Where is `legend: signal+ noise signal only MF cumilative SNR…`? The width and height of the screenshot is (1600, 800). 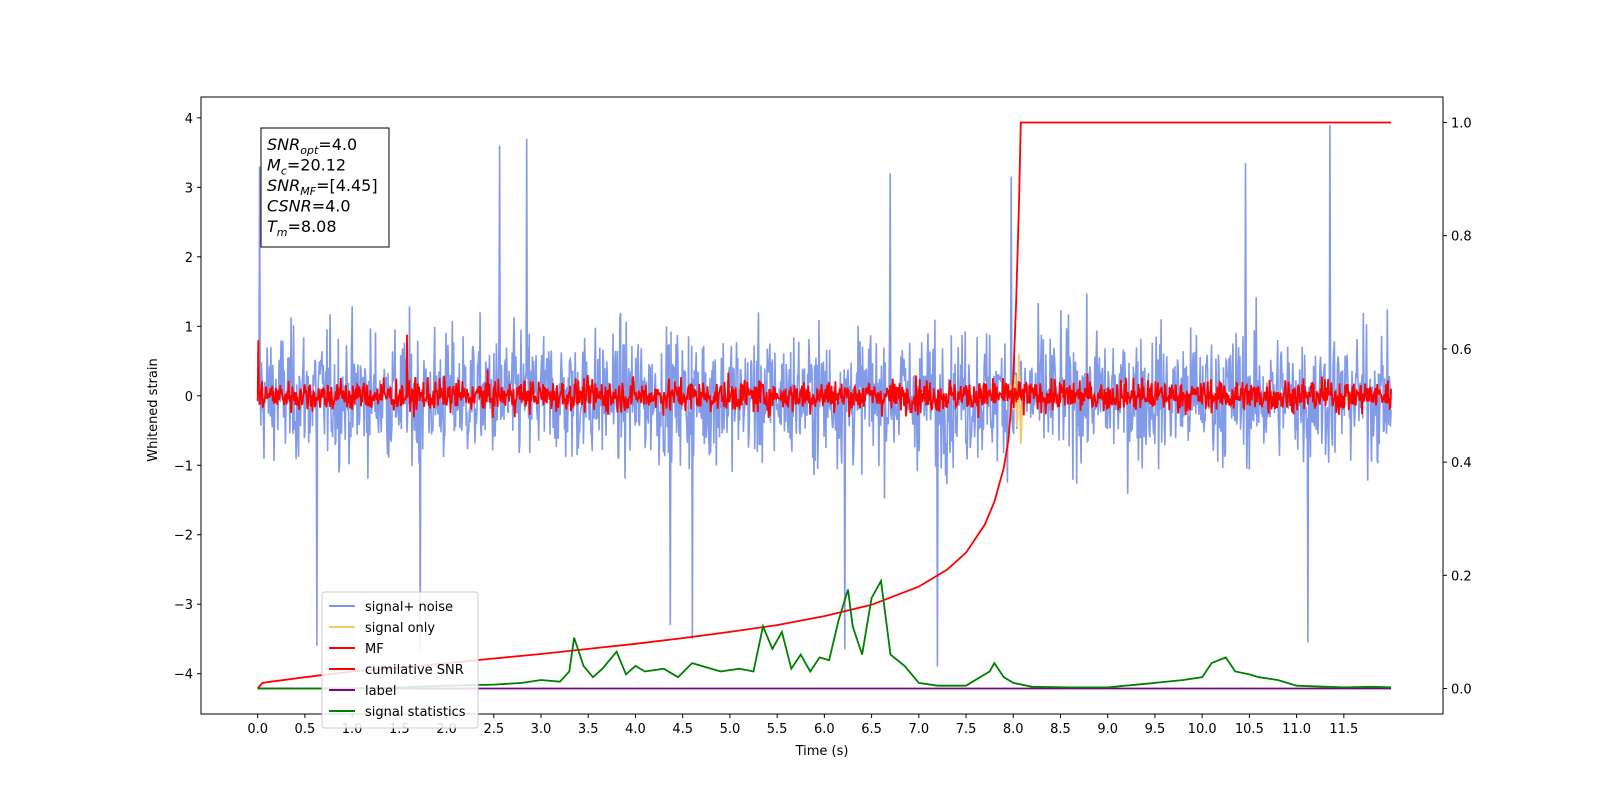
legend: signal+ noise signal only MF cumilative SNR… is located at coordinates (400, 660).